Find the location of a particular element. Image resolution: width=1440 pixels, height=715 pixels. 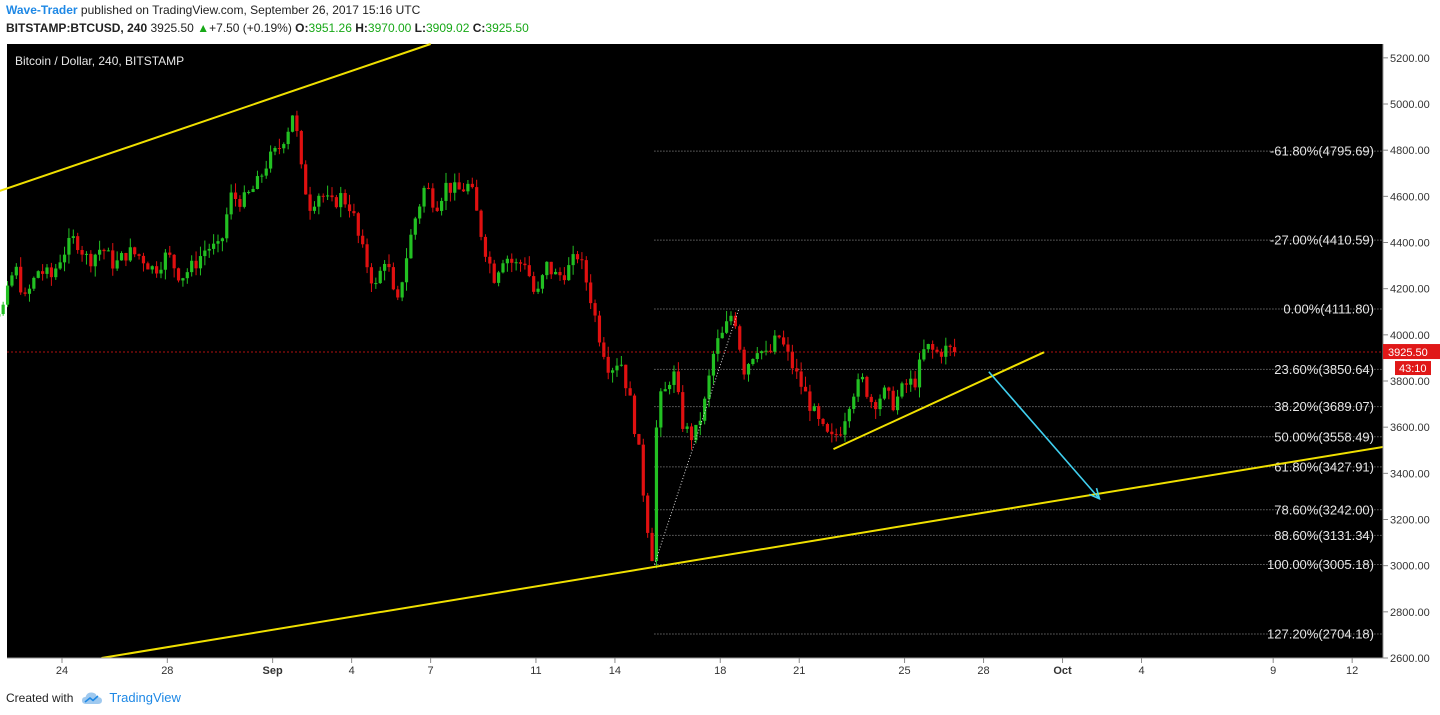

time-axis is located at coordinates (695, 670).